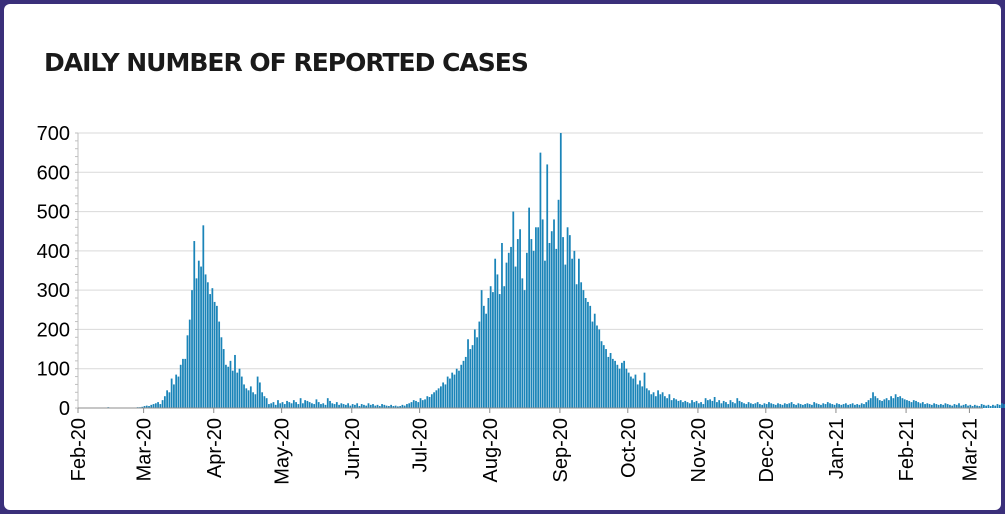 This screenshot has width=1005, height=514. Describe the element at coordinates (53, 370) in the screenshot. I see `y-tick-label: 100` at that location.